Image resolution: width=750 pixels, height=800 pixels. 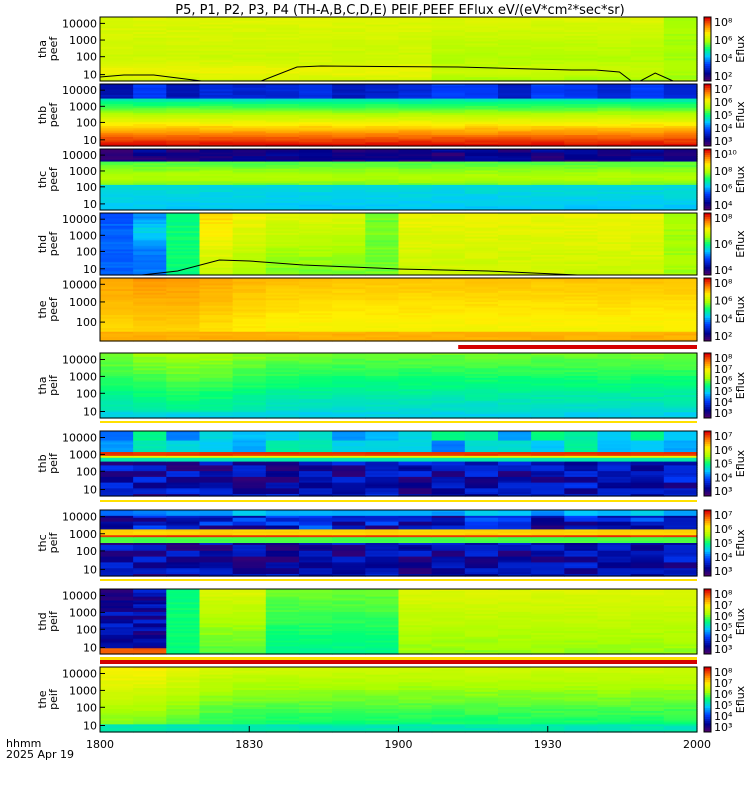 I want to click on yticks-thc-peif: 10 100 1000 10000, so click(x=83, y=543).